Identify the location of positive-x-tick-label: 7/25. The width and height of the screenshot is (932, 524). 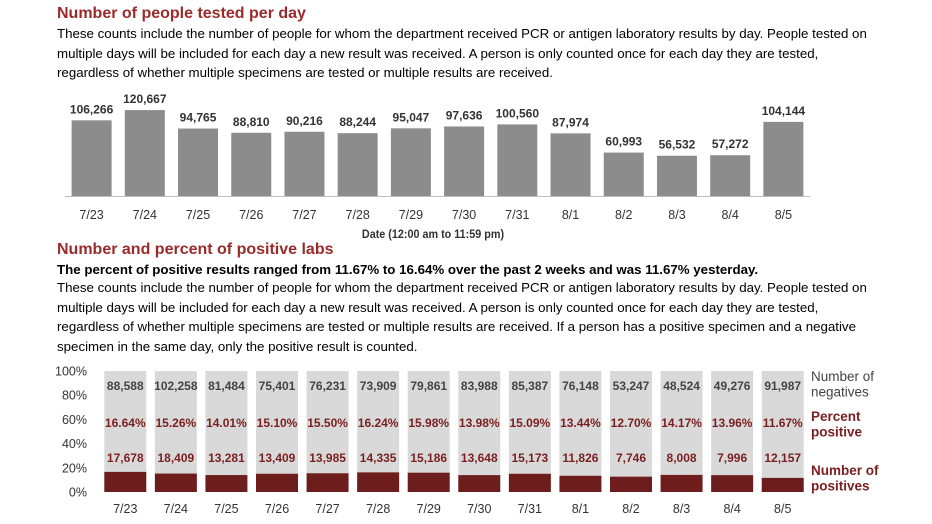
(226, 509).